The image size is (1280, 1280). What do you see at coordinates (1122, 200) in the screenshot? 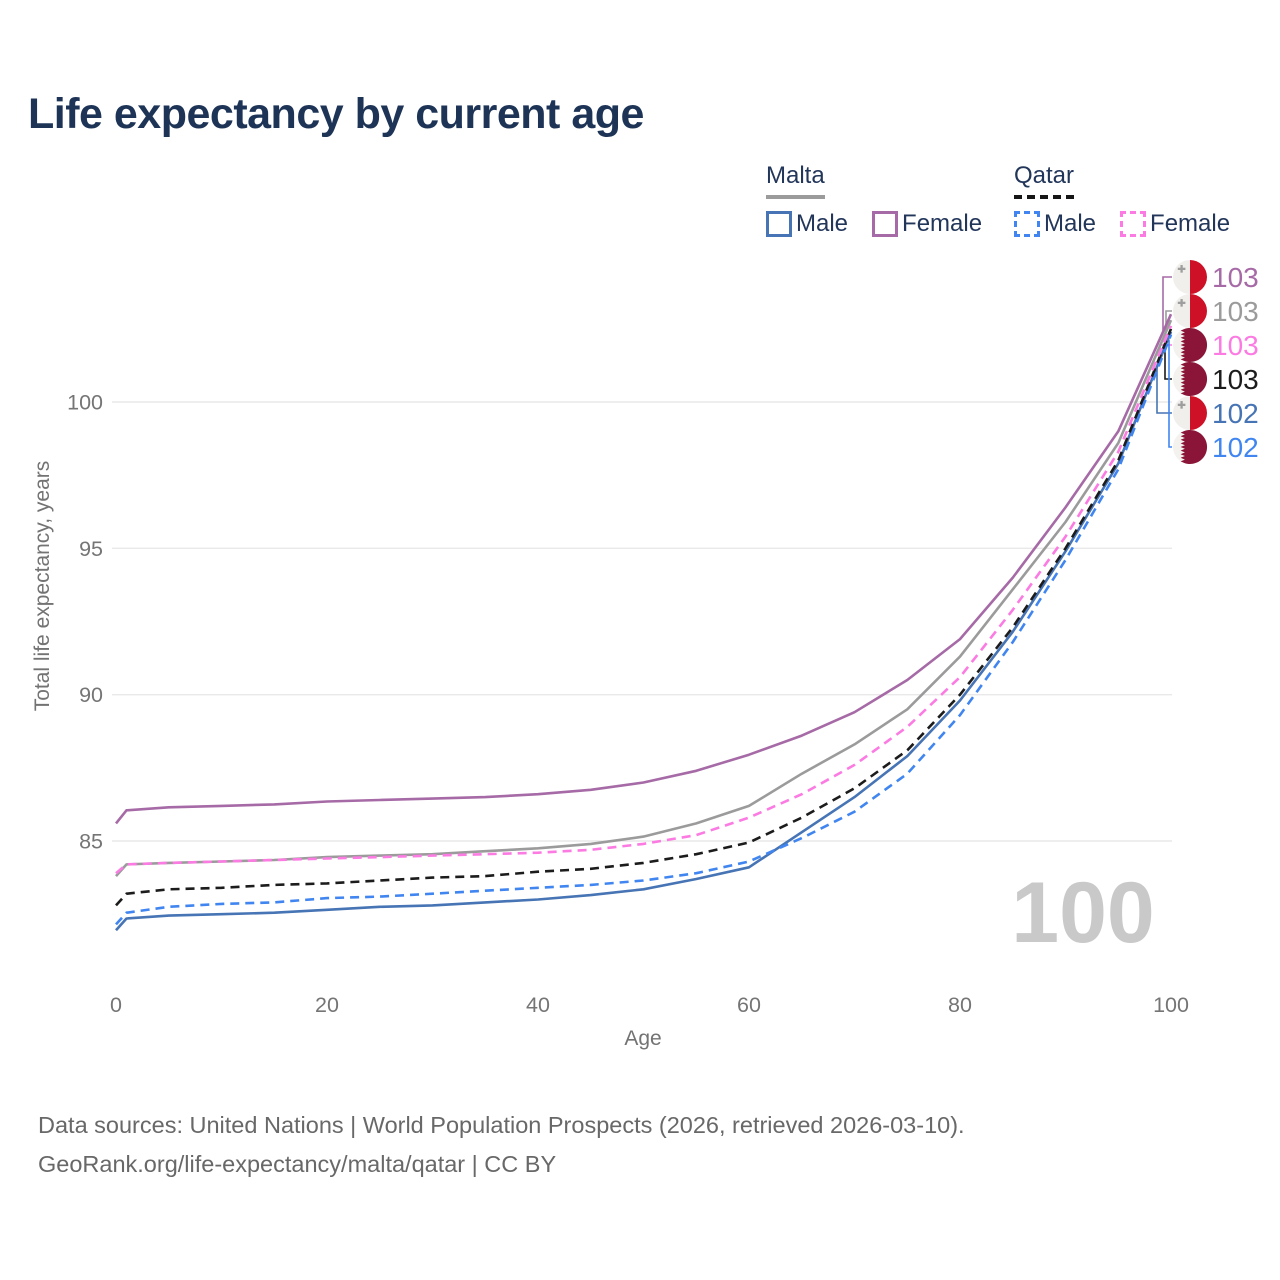
I see `legend-group-qatar: Qatar Male Female` at bounding box center [1122, 200].